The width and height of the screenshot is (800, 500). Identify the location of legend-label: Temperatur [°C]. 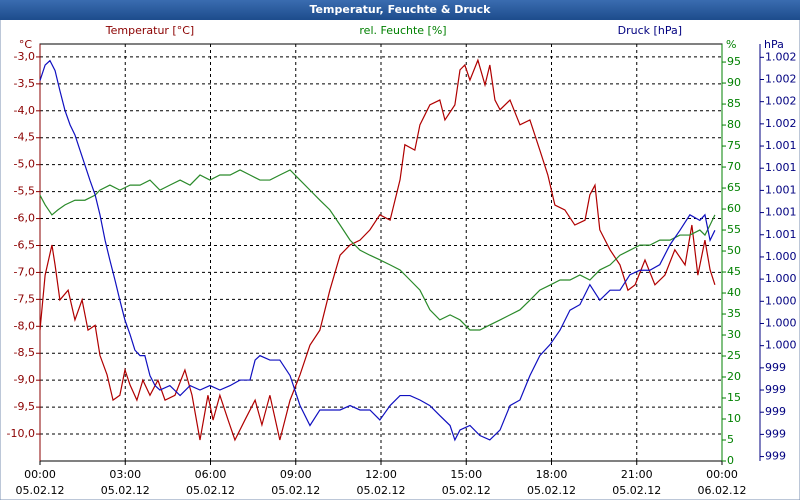
(149, 30).